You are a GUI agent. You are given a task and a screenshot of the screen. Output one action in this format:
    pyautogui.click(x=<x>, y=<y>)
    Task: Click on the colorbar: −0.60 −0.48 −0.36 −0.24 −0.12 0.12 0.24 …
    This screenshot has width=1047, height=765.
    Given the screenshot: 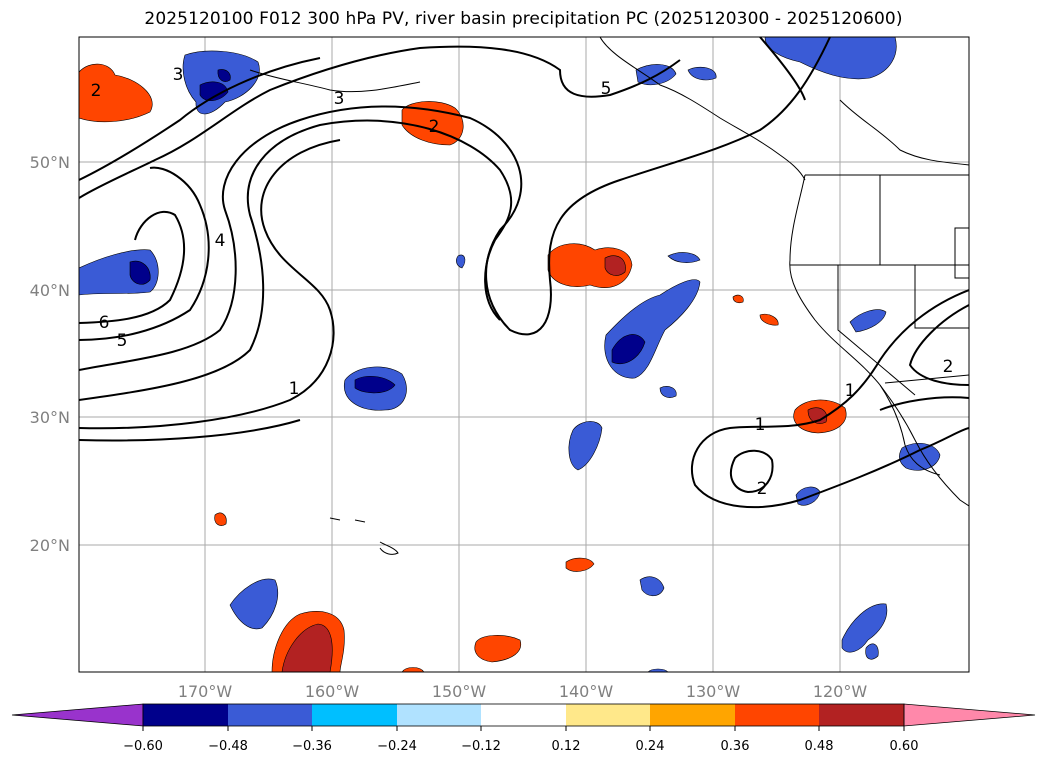 What is the action you would take?
    pyautogui.click(x=523, y=728)
    